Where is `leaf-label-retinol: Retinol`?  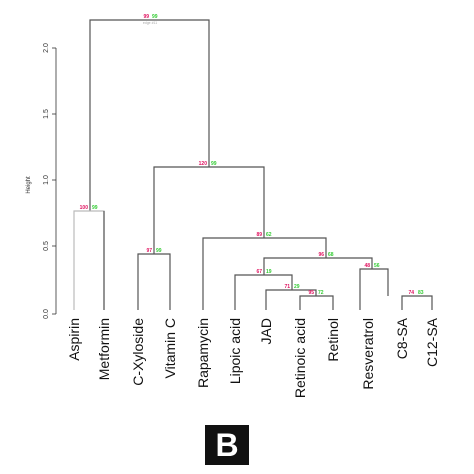 leaf-label-retinol: Retinol is located at coordinates (333, 340).